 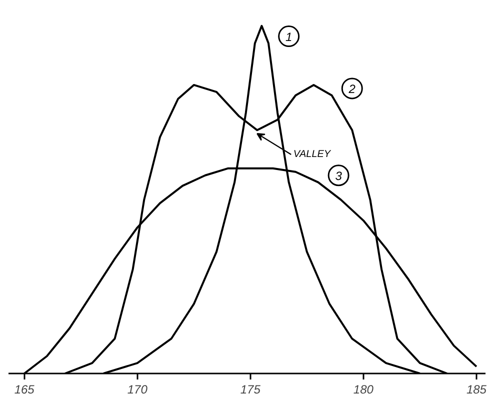 I want to click on x-tick-label: 185, so click(x=476, y=389).